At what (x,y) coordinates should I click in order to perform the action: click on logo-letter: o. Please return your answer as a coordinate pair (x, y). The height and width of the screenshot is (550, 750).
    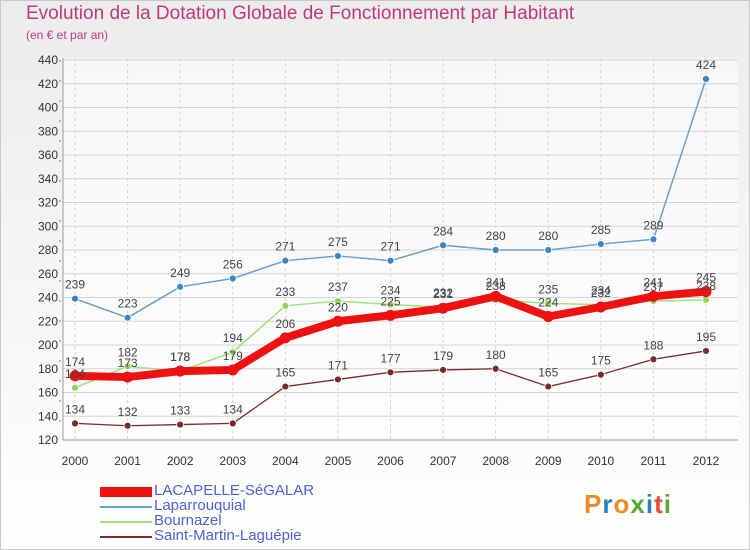
    Looking at the image, I should click on (622, 504).